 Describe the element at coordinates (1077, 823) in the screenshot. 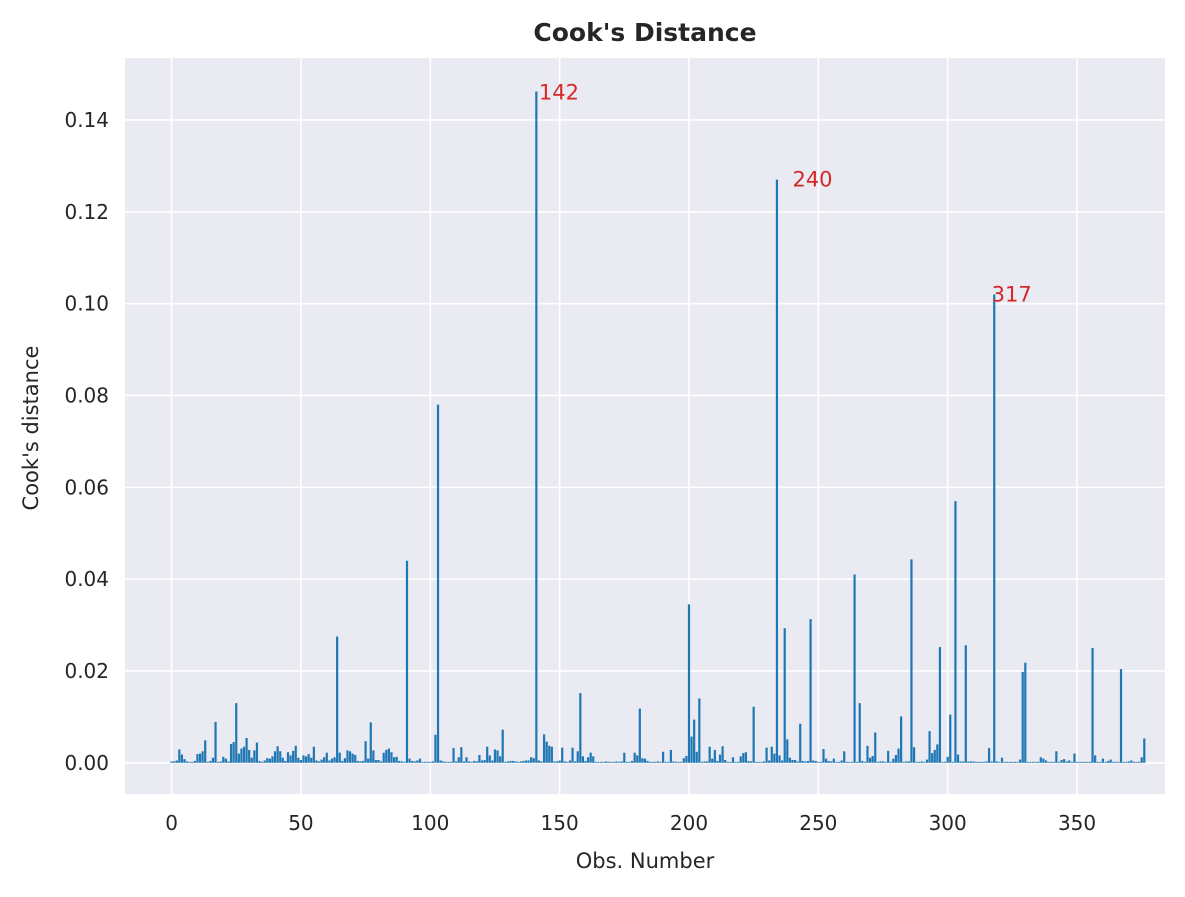

I see `x-tick-label: 350` at that location.